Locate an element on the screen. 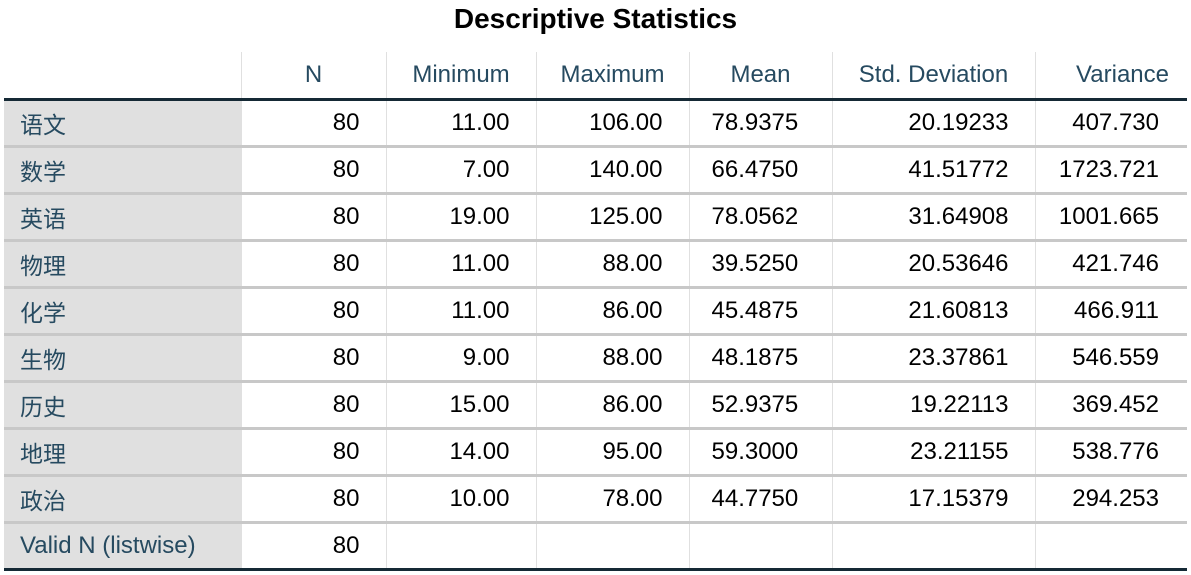 This screenshot has width=1191, height=575. column-header-n: N is located at coordinates (313, 76).